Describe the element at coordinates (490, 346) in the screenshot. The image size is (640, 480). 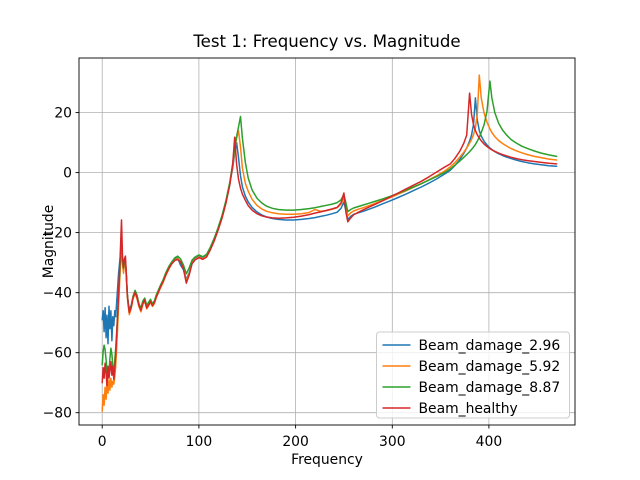
I see `legend-label-Beam_damage_2.96: Beam_damage_2.96` at that location.